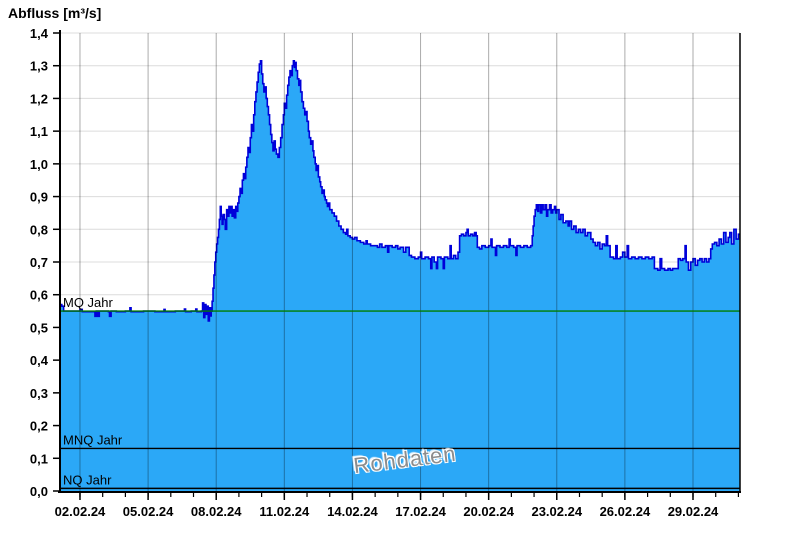  Describe the element at coordinates (39, 295) in the screenshot. I see `y-tick-label: 0,6` at that location.